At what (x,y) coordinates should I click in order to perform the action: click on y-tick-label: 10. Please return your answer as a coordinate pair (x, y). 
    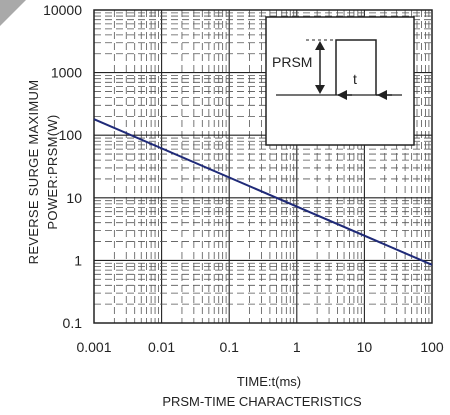
    Looking at the image, I should click on (74, 198).